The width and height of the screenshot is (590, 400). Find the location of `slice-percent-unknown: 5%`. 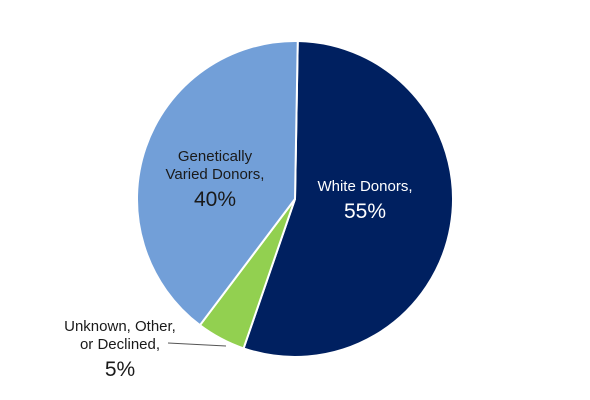

slice-percent-unknown: 5% is located at coordinates (120, 369).